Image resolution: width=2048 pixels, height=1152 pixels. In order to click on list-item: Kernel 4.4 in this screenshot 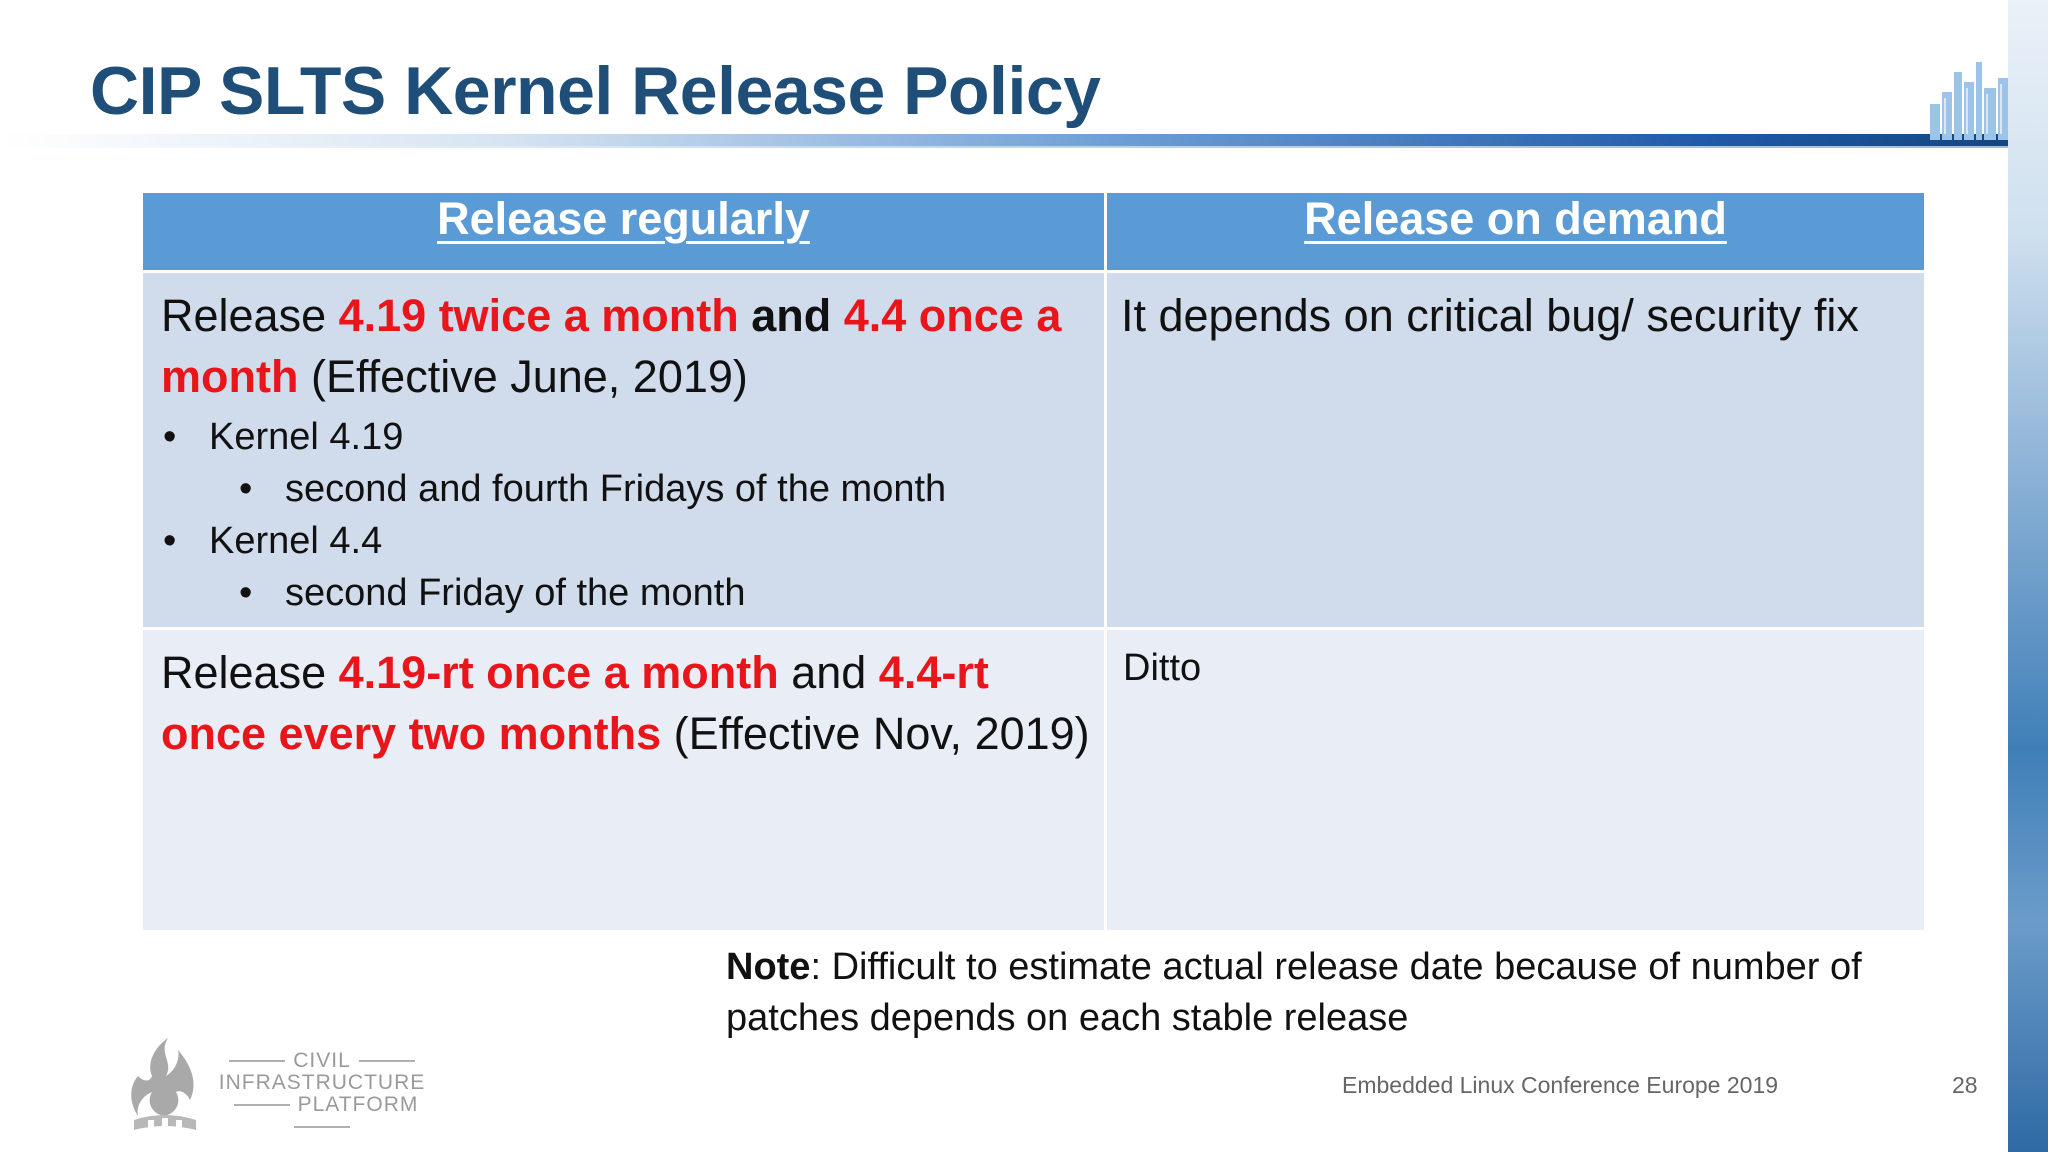, I will do `click(626, 541)`.